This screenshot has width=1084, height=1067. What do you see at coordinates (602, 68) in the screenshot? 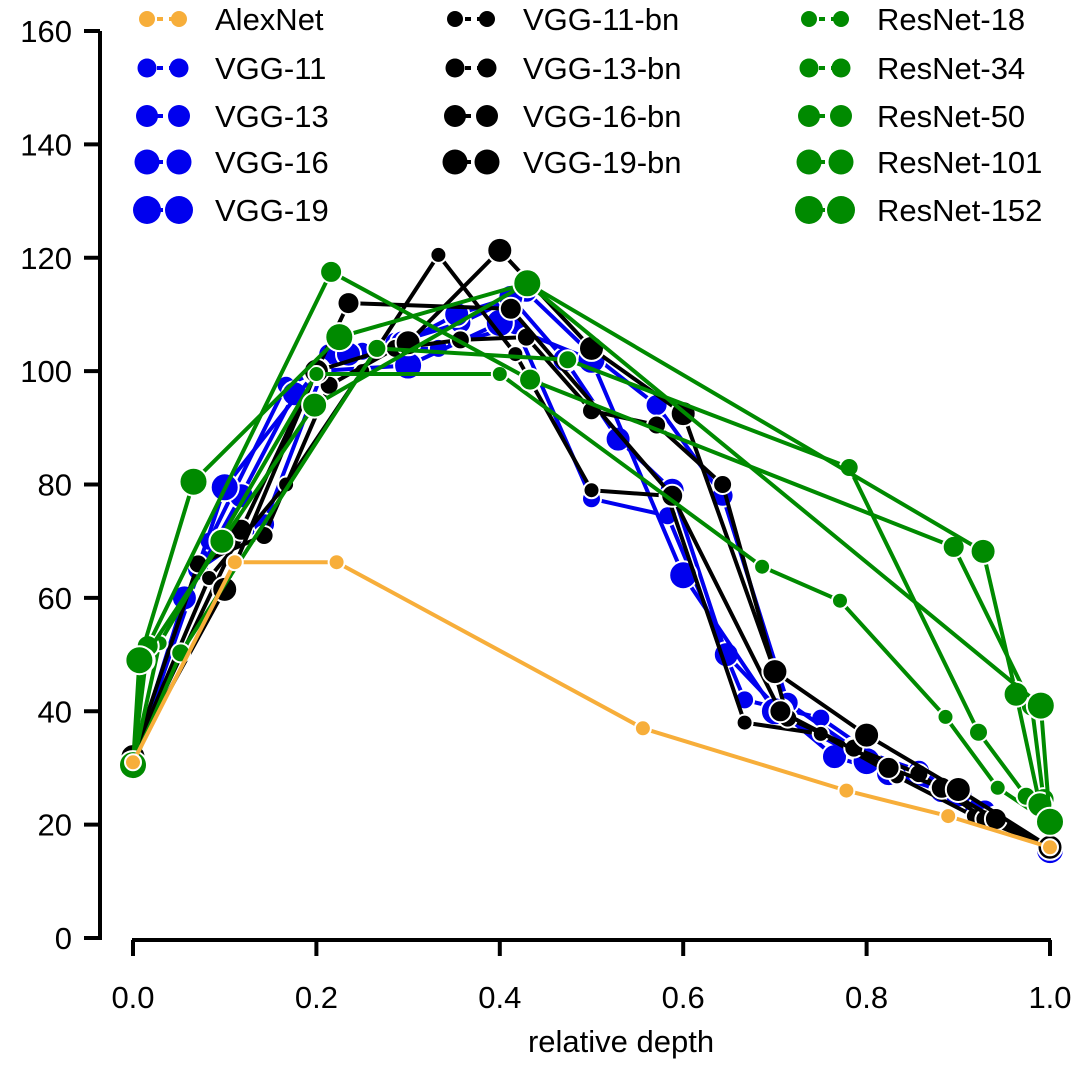
I see `legend-label-vgg-13-bn: VGG-13-bn` at bounding box center [602, 68].